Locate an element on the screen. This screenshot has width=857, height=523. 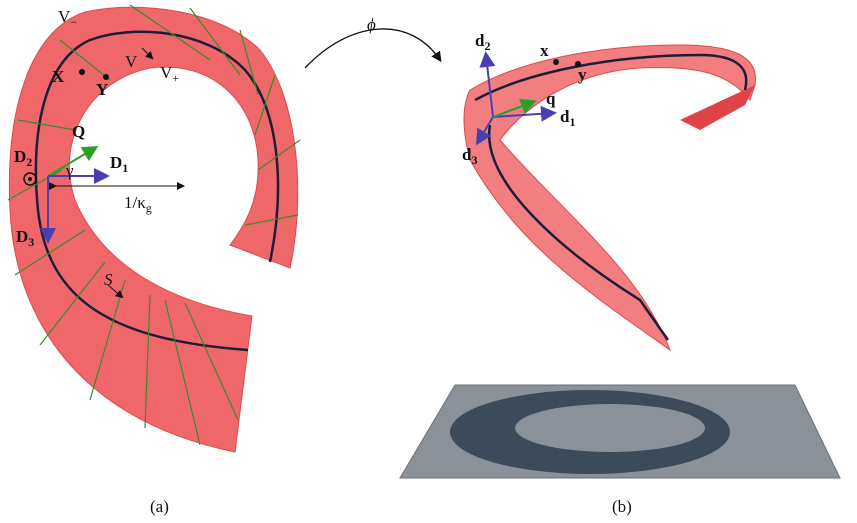
label: D3 is located at coordinates (25, 238).